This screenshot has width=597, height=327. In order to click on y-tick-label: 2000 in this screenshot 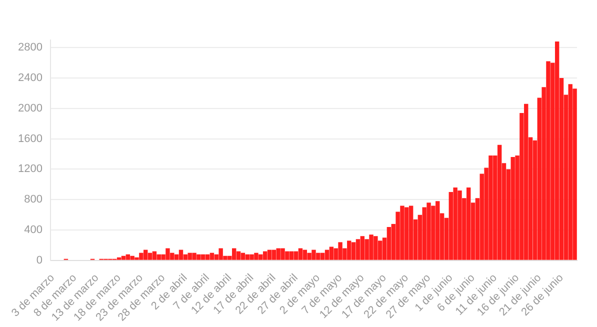, I will do `click(30, 108)`.